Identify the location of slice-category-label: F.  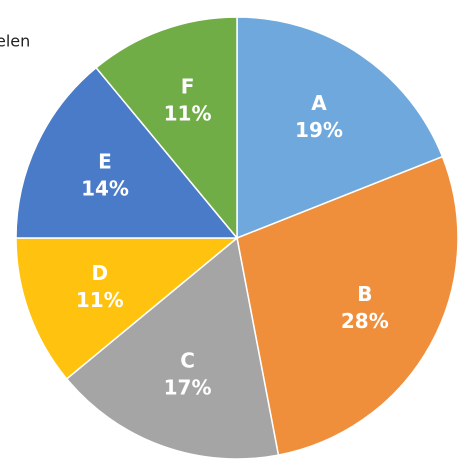
(188, 86).